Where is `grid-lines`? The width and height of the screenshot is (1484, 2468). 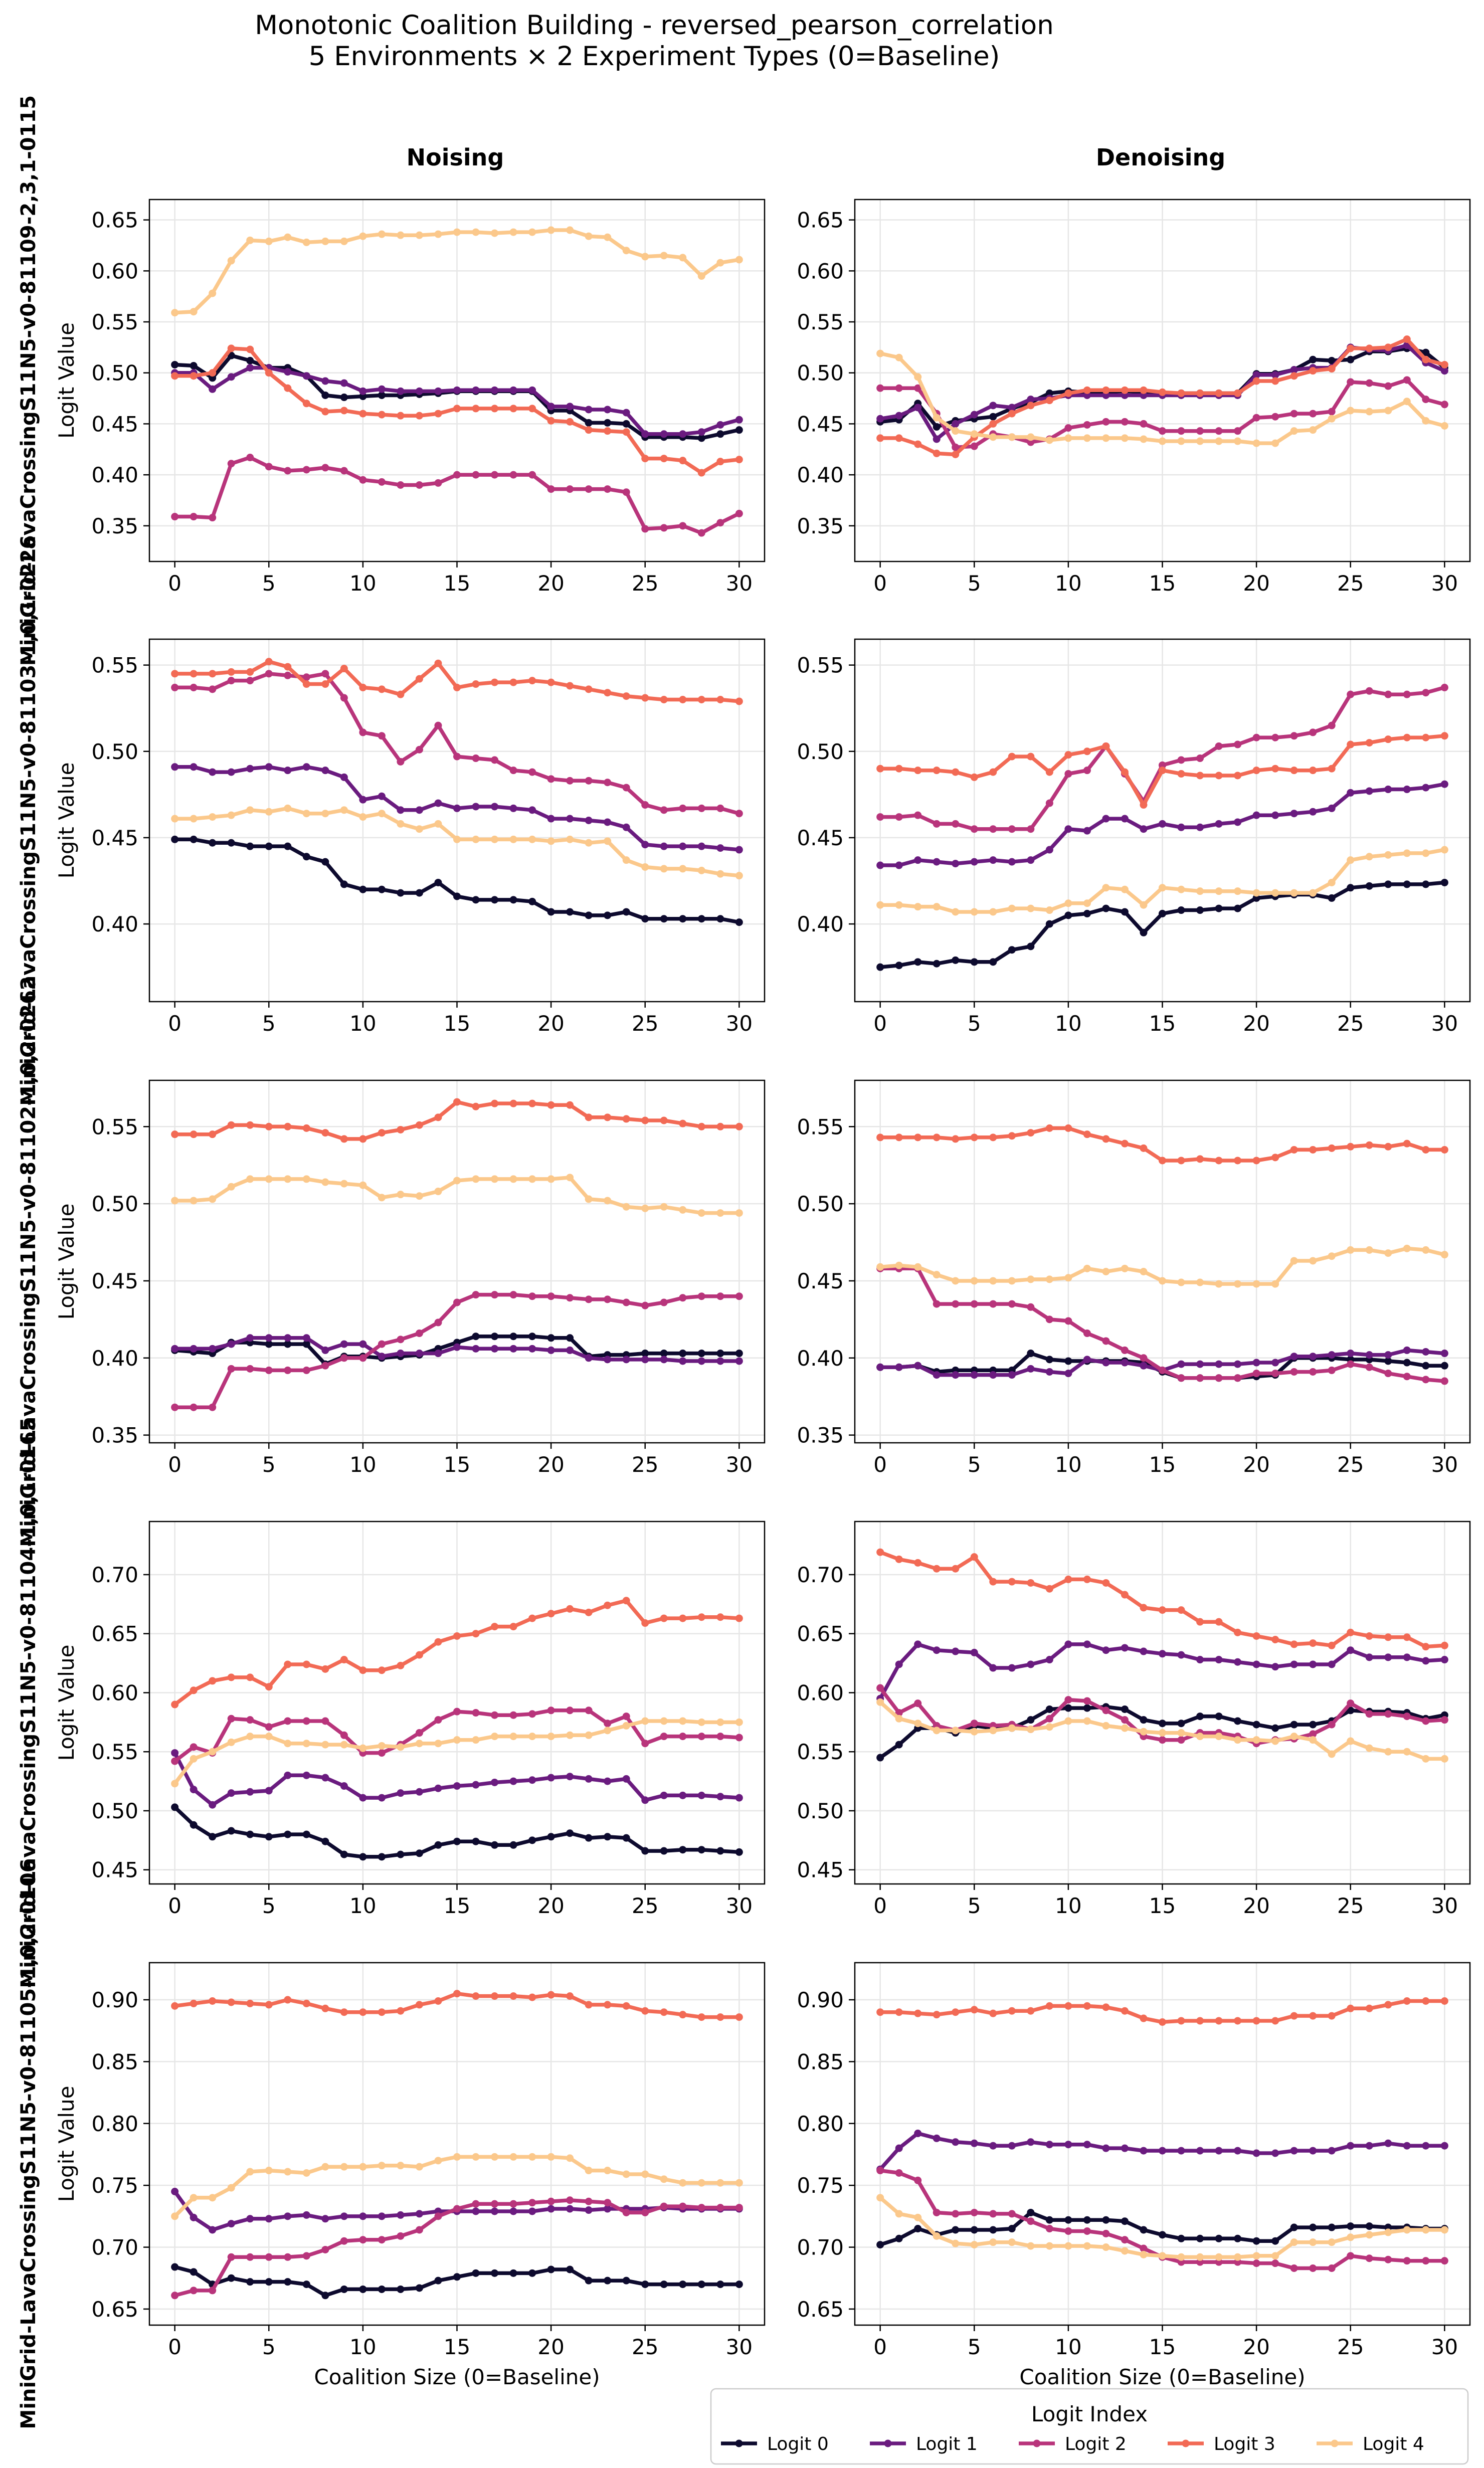
grid-lines is located at coordinates (1162, 1262).